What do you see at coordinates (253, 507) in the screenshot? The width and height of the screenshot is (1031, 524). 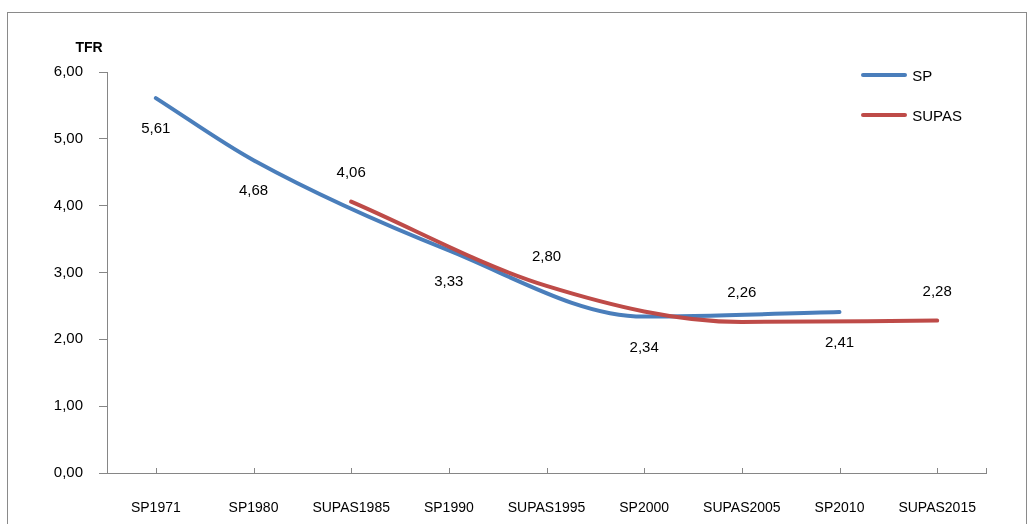 I see `x-tick-label: SP1980` at bounding box center [253, 507].